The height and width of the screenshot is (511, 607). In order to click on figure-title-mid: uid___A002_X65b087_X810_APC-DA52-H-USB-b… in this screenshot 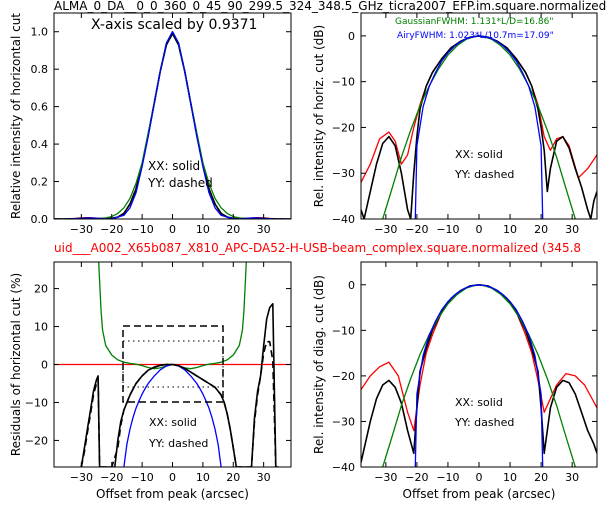, I will do `click(317, 248)`.